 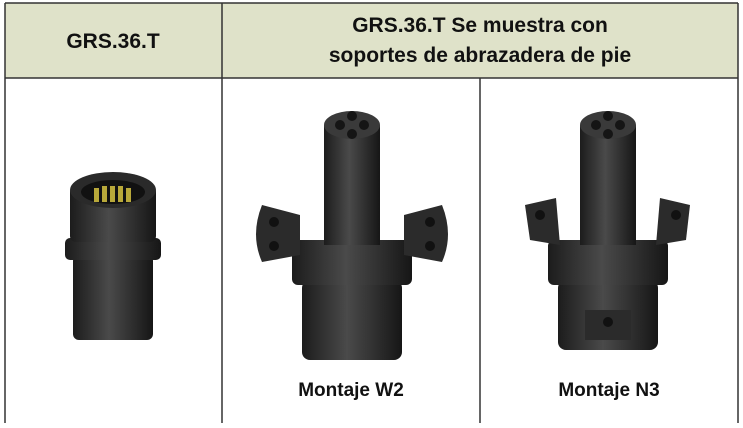 What do you see at coordinates (351, 390) in the screenshot?
I see `image-caption: Montaje W2` at bounding box center [351, 390].